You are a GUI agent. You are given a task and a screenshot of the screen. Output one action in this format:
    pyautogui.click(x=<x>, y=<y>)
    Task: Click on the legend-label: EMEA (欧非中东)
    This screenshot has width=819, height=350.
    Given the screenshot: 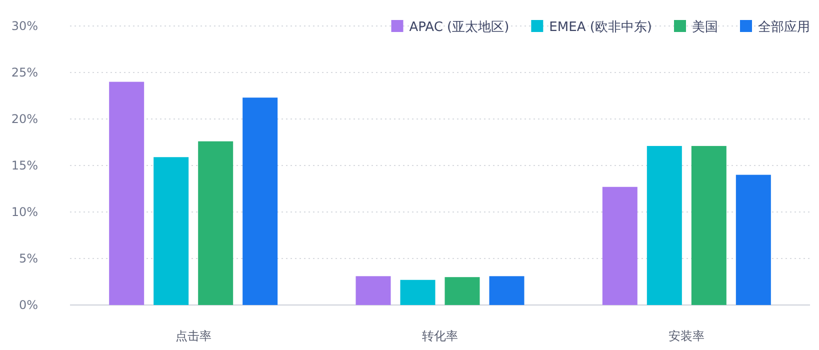 What is the action you would take?
    pyautogui.click(x=600, y=27)
    